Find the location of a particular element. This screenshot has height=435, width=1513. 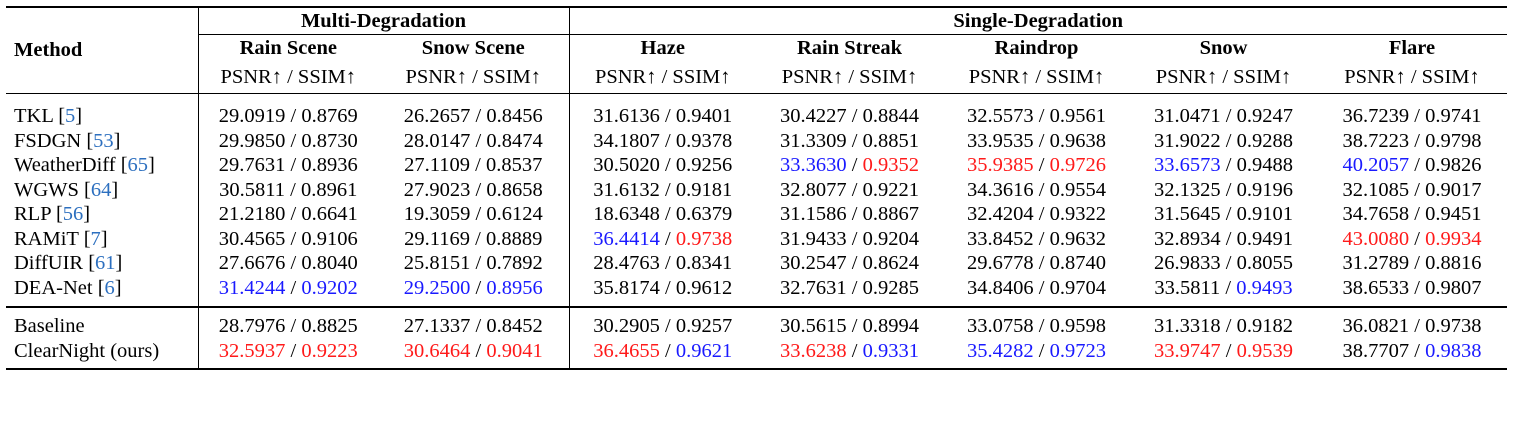

metric-cell: 36.4655 / 0.9621 is located at coordinates (662, 351).